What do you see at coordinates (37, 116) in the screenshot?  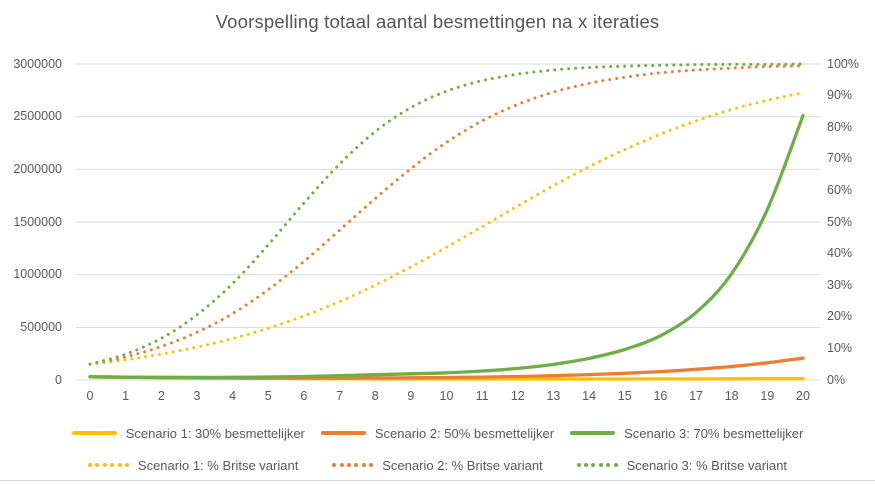 I see `left-axis-tick-label: 2500000` at bounding box center [37, 116].